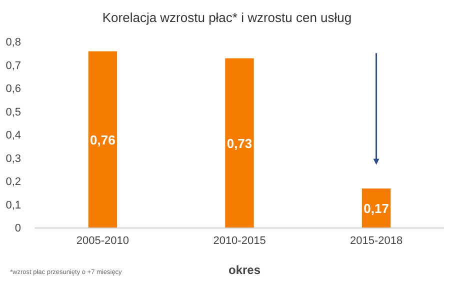  Describe the element at coordinates (103, 240) in the screenshot. I see `x-tick-label: 2005-2010` at that location.